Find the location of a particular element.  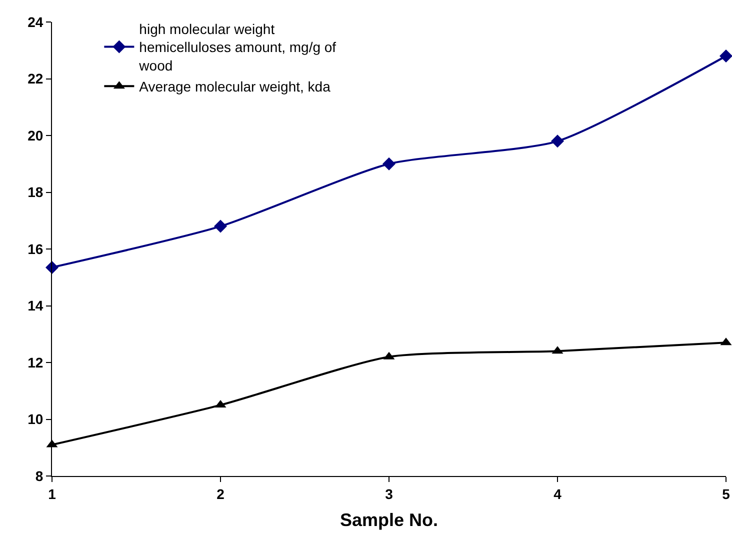

x-tick-label: 3 is located at coordinates (389, 494).